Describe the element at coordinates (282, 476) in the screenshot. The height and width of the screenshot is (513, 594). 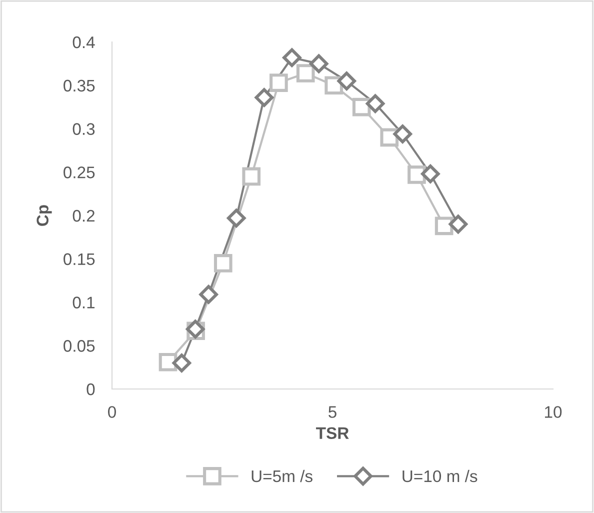
I see `legend-label: U=5m /s` at that location.